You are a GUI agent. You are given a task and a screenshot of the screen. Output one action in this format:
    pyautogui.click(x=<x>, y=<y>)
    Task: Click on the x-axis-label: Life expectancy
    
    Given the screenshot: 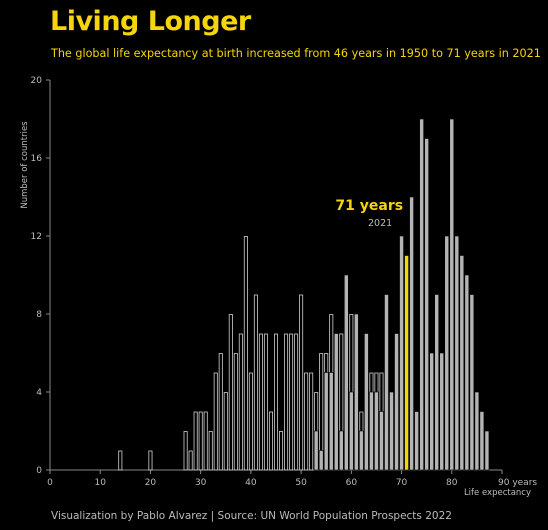 What is the action you would take?
    pyautogui.click(x=497, y=493)
    